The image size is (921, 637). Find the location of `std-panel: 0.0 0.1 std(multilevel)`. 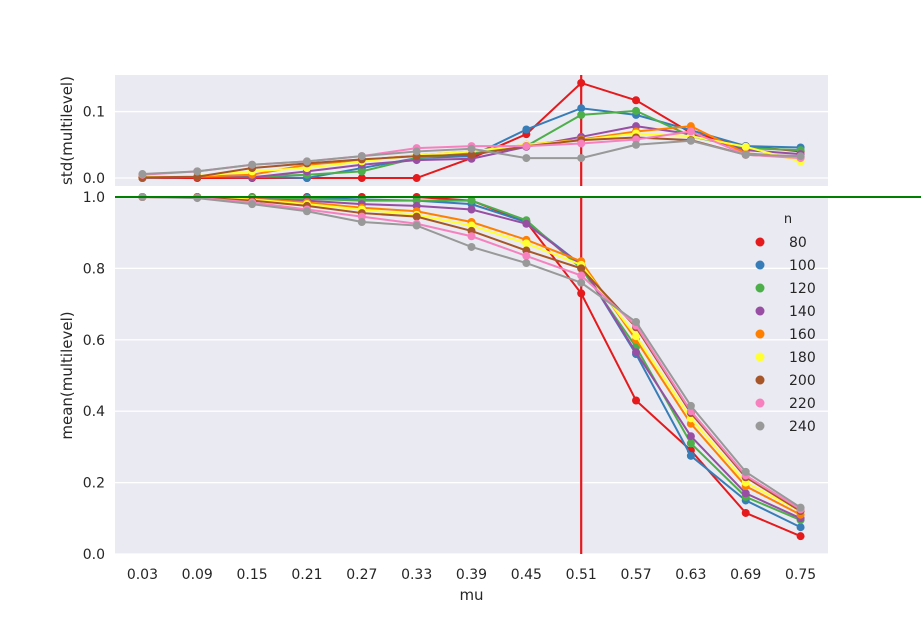

std-panel: 0.0 0.1 std(multilevel) is located at coordinates (443, 131).